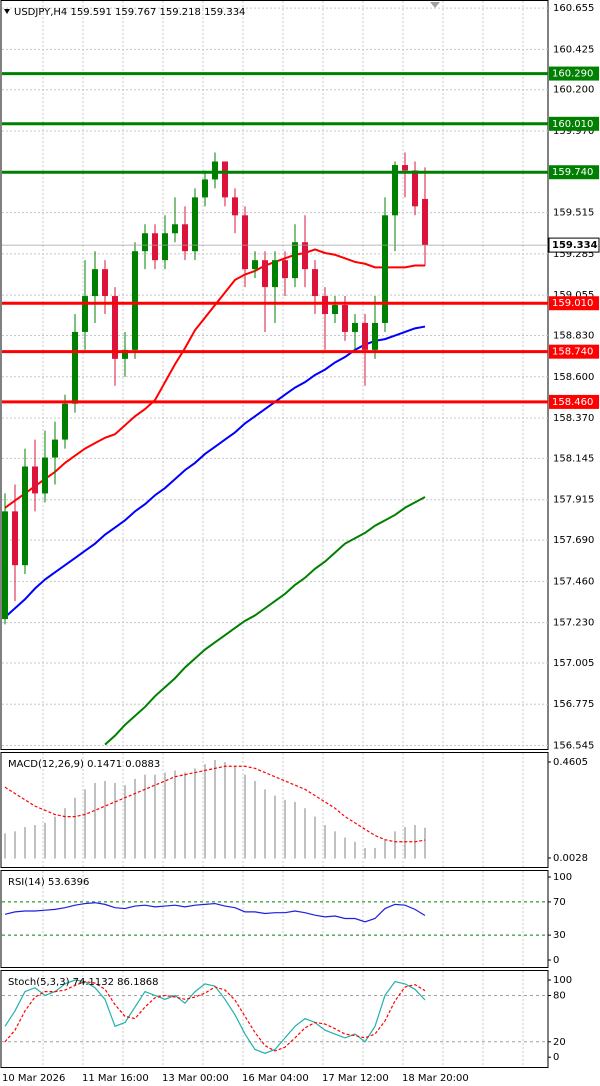 The width and height of the screenshot is (600, 1086). What do you see at coordinates (573, 131) in the screenshot?
I see `y-tick-label: 159.970` at bounding box center [573, 131].